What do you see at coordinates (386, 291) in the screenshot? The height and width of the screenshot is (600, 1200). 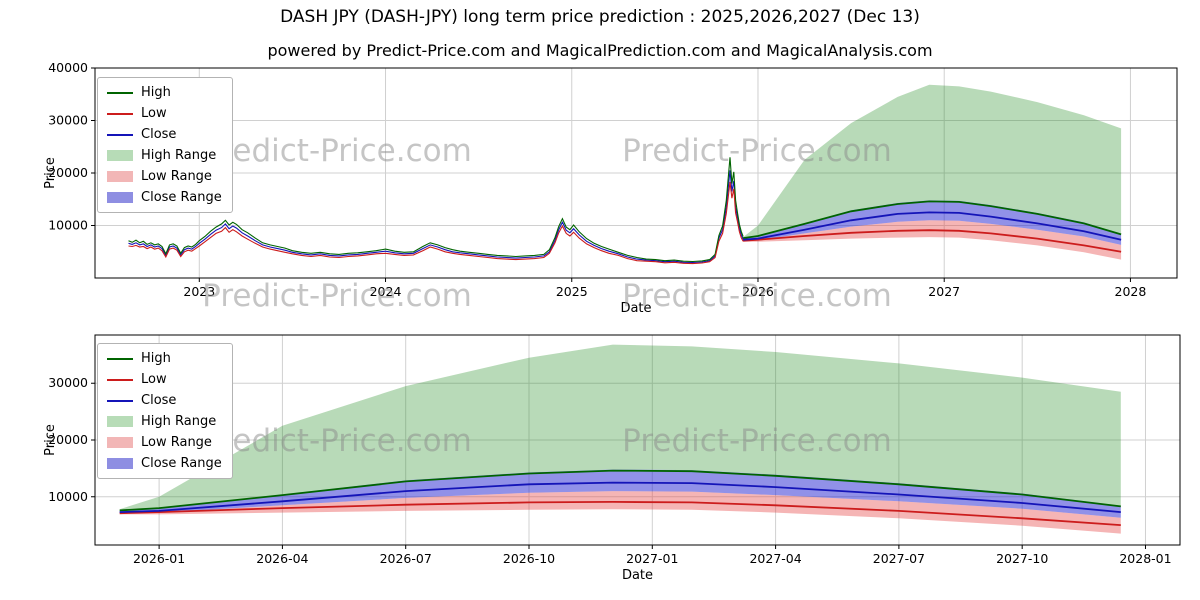 I see `x-tick-label: 2024` at bounding box center [386, 291].